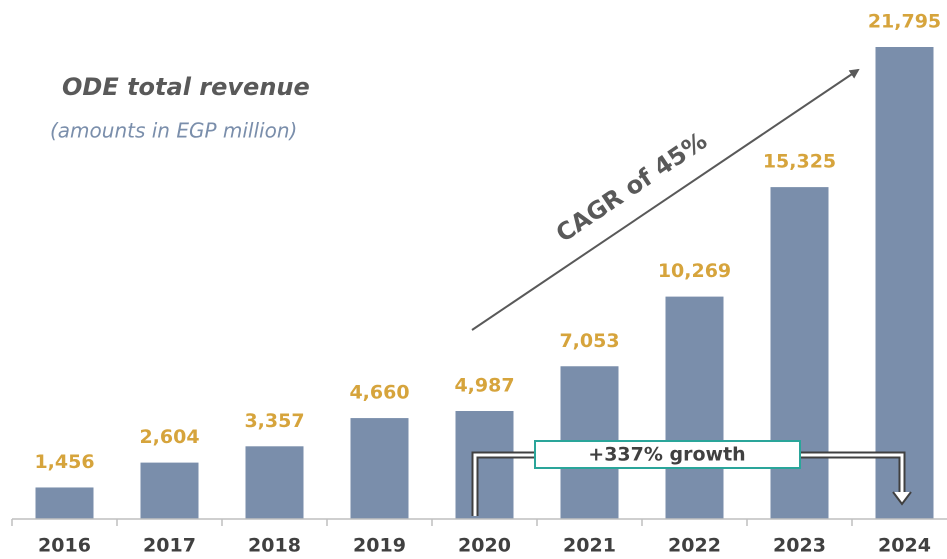  I want to click on chart-title: ODE total revenue, so click(186, 87).